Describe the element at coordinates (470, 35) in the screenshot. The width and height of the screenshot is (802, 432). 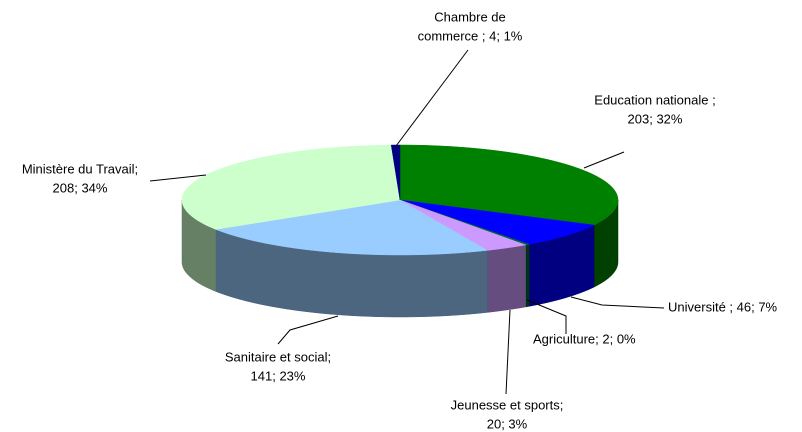
I see `data-label: commerce ; 4; 1%` at that location.